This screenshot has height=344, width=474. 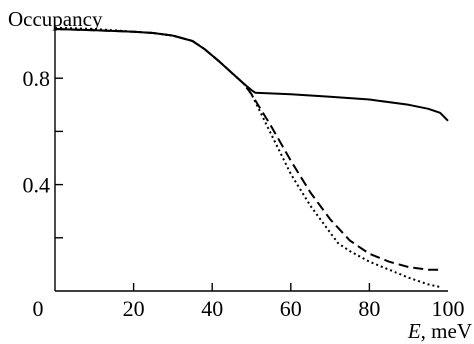 I want to click on x-tick-label: 20, so click(x=134, y=308).